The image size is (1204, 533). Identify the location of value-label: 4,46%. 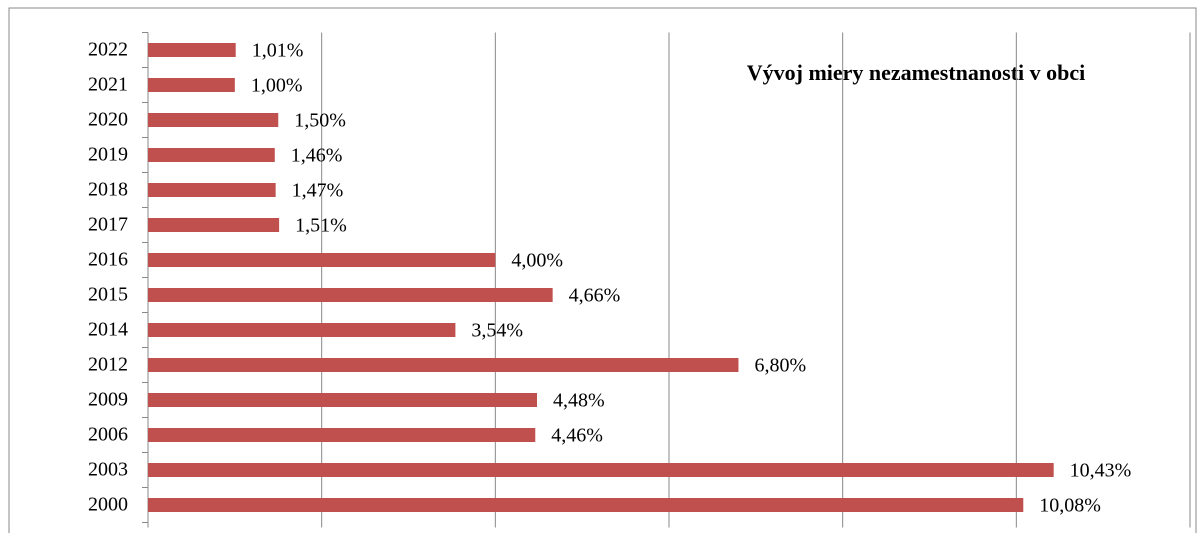
(577, 436).